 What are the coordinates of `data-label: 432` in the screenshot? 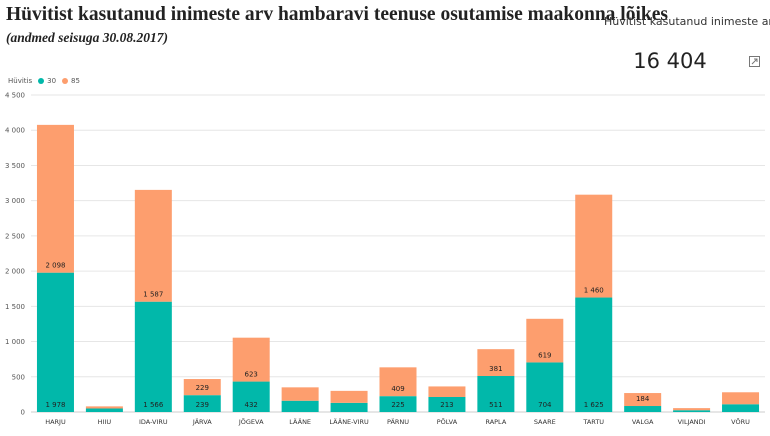 It's located at (251, 405).